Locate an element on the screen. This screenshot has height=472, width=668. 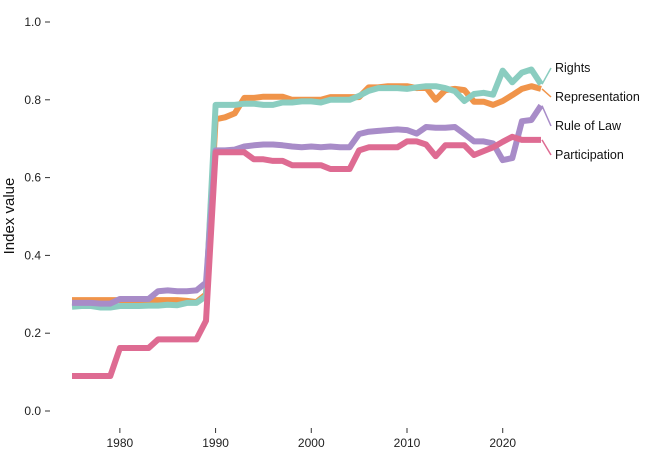
x-tick-label: 1990 is located at coordinates (215, 443).